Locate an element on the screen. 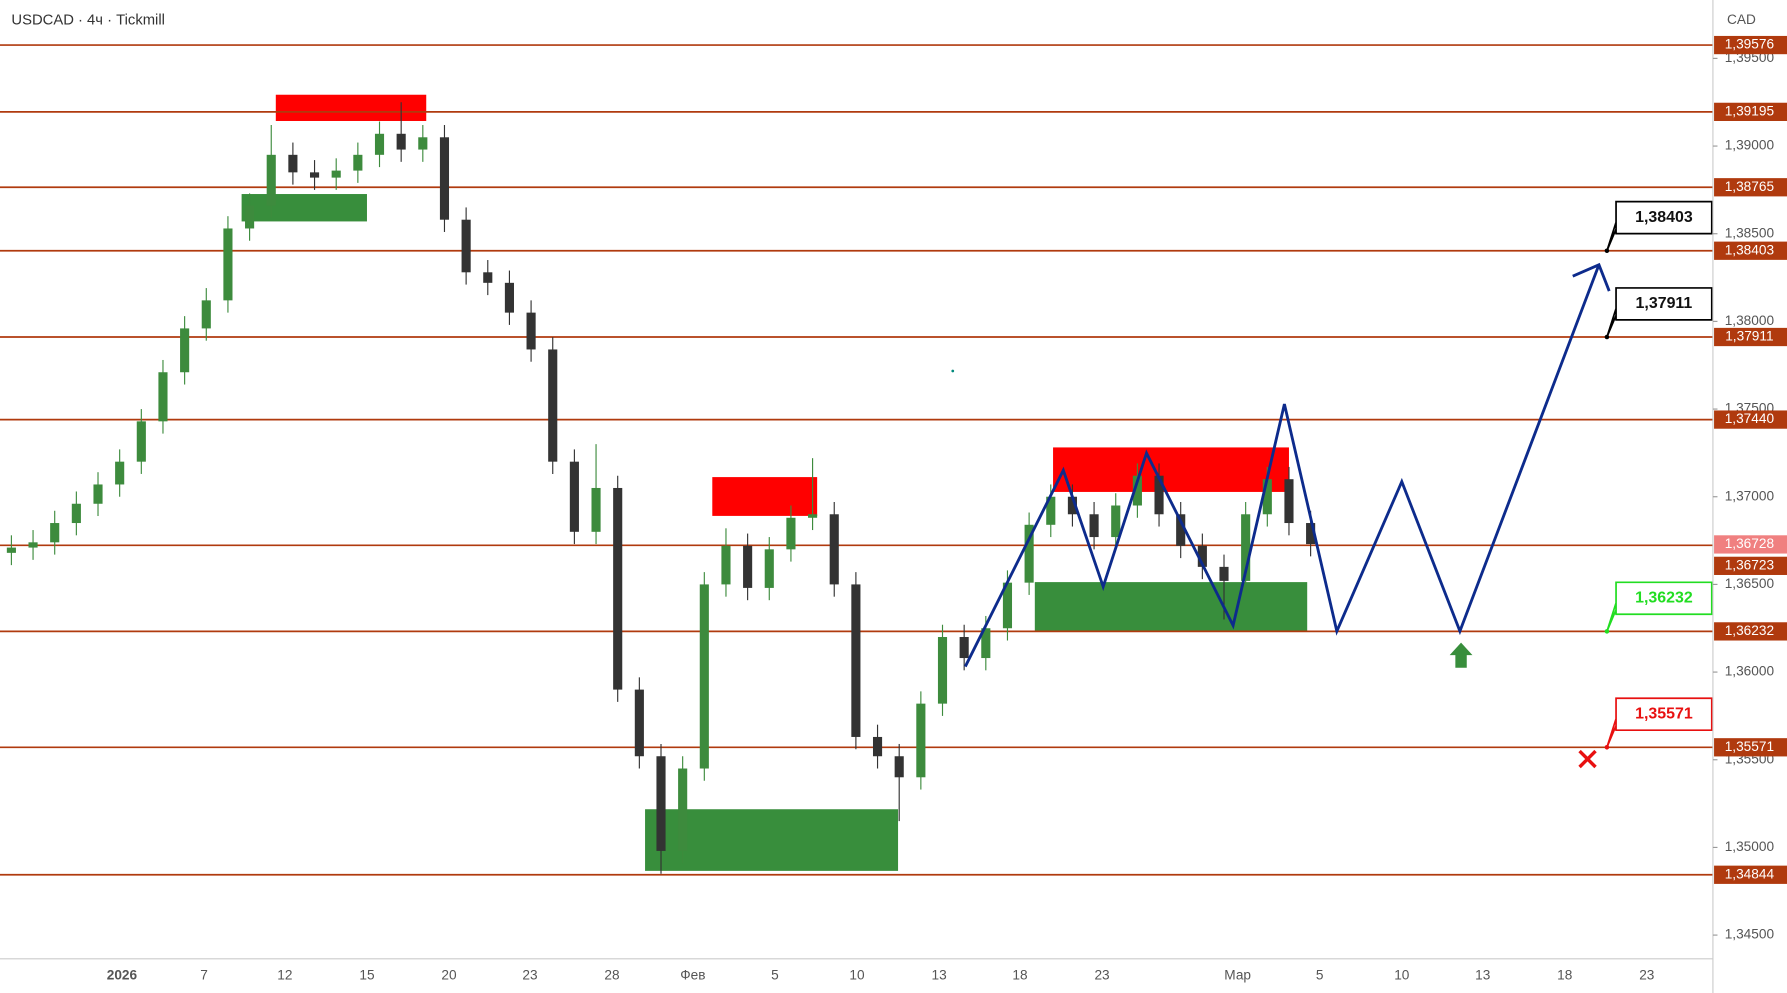  x-tick-label: 12 is located at coordinates (284, 974).